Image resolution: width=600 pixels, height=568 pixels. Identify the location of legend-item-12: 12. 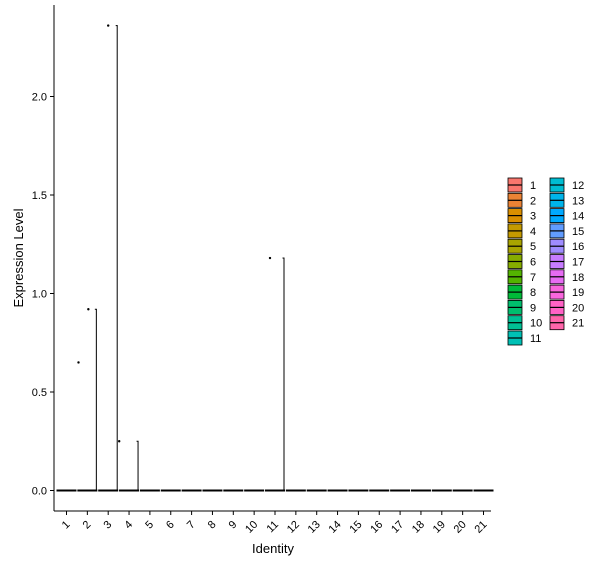
(566, 185).